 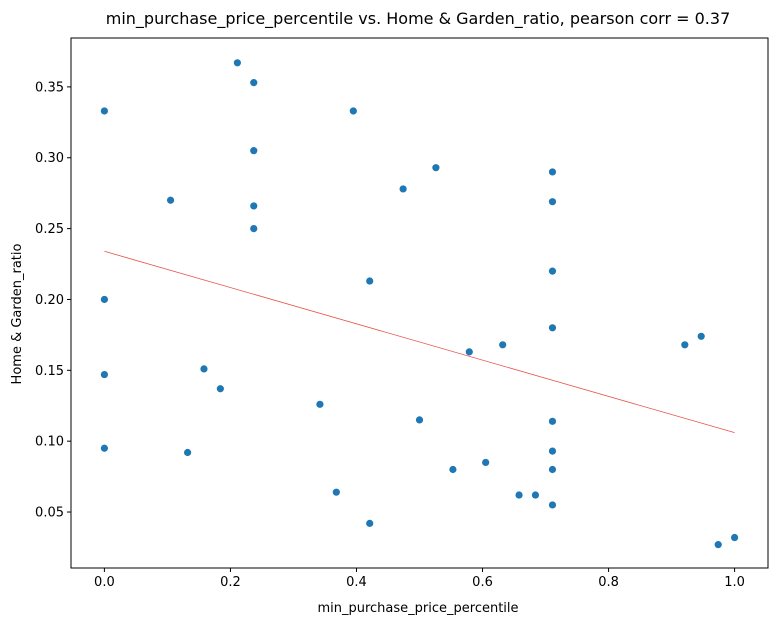 What do you see at coordinates (49, 442) in the screenshot?
I see `y-tick-label: 0.10` at bounding box center [49, 442].